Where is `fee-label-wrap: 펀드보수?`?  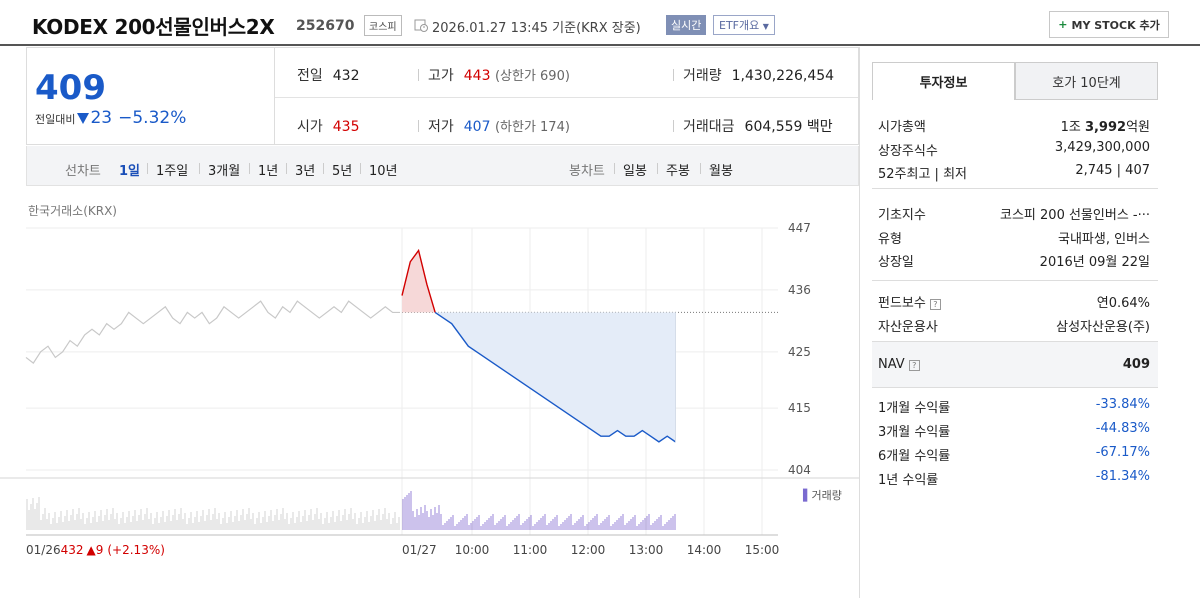
fee-label-wrap: 펀드보수? is located at coordinates (909, 301).